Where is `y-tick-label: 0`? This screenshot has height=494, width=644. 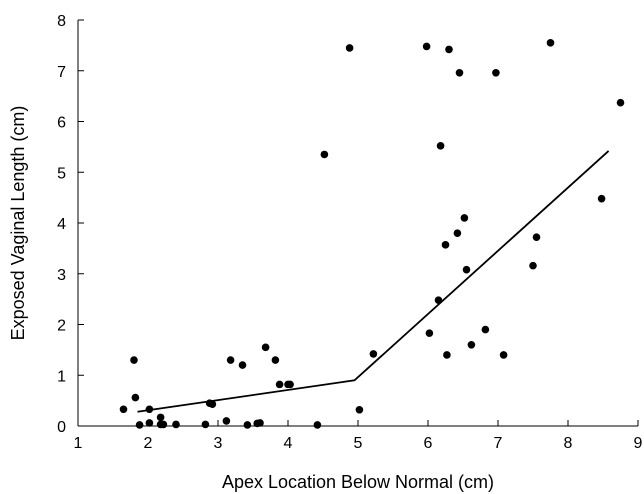 y-tick-label: 0 is located at coordinates (61, 427).